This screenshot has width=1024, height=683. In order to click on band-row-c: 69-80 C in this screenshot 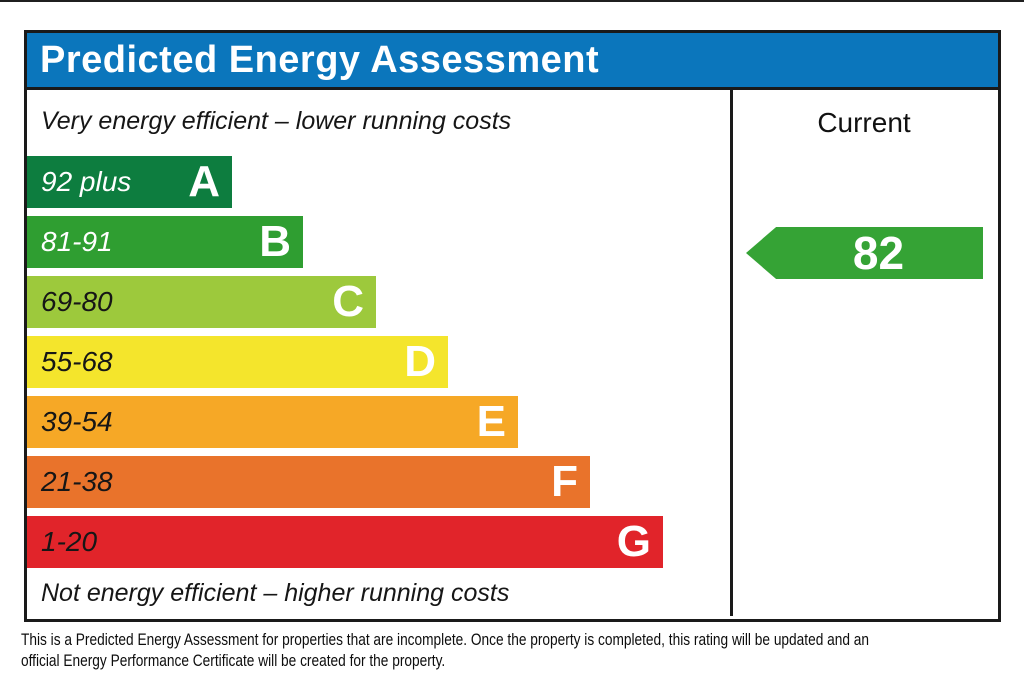, I will do `click(201, 302)`.